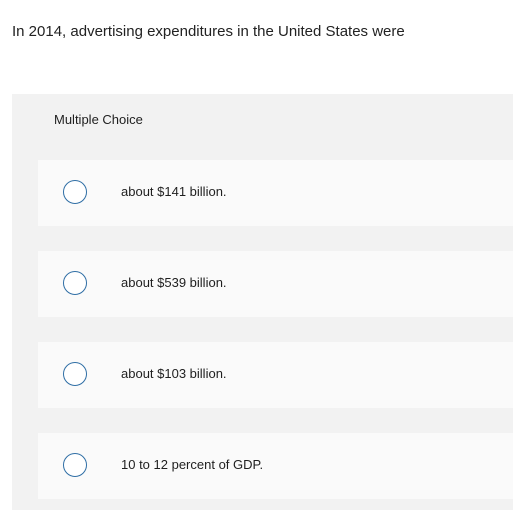  What do you see at coordinates (174, 191) in the screenshot?
I see `answer-option-label: about $141 billion.` at bounding box center [174, 191].